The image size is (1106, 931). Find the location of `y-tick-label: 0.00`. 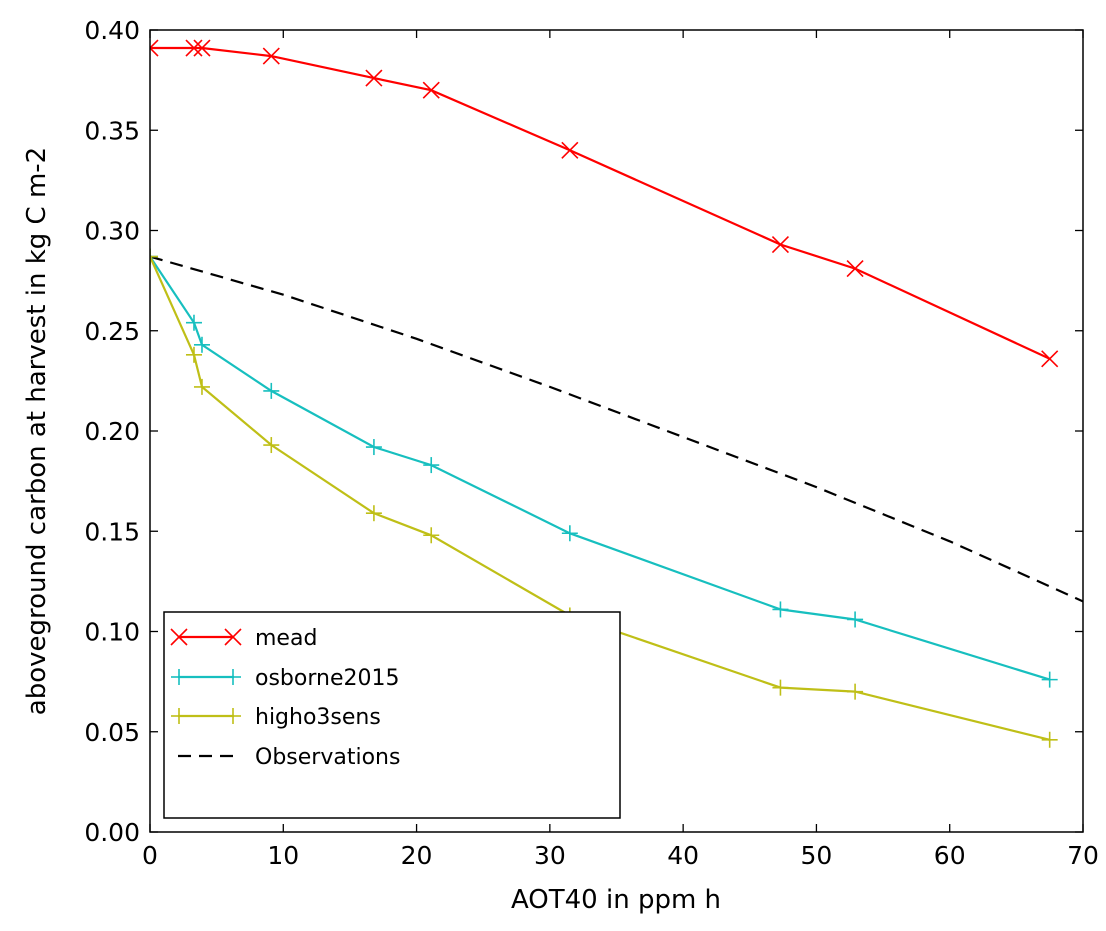

y-tick-label: 0.00 is located at coordinates (112, 832).